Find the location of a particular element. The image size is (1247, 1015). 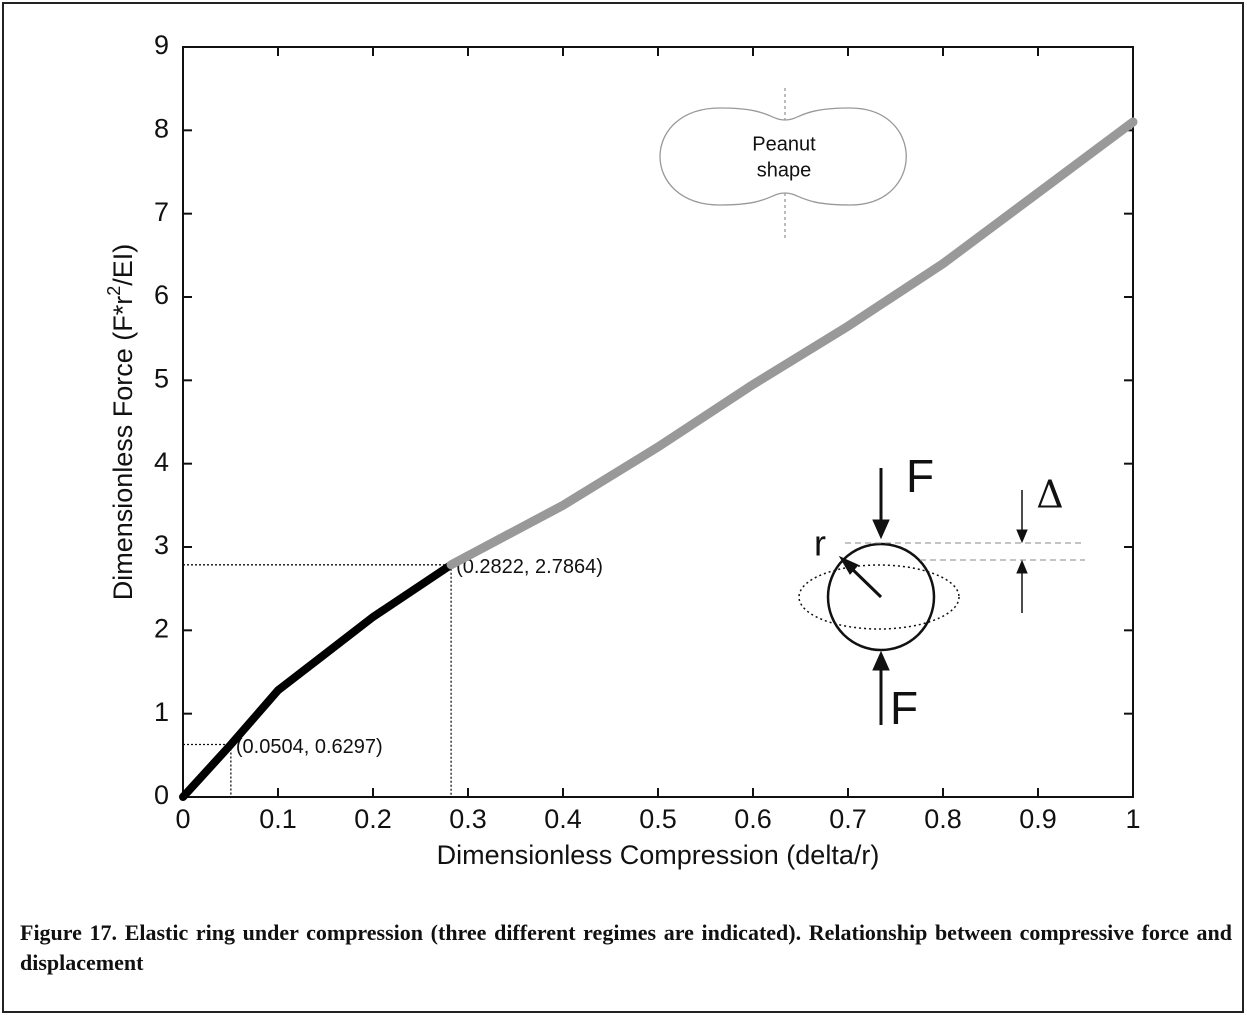

y-tick-label: 9 is located at coordinates (161, 45).